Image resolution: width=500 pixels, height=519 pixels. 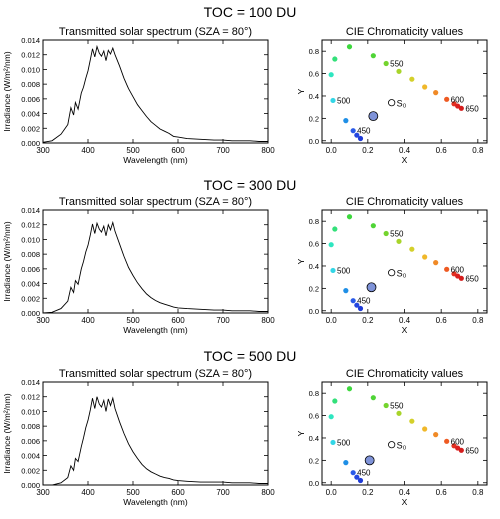 What do you see at coordinates (250, 356) in the screenshot?
I see `row-title-toc-500: TOC = 500 DU` at bounding box center [250, 356].